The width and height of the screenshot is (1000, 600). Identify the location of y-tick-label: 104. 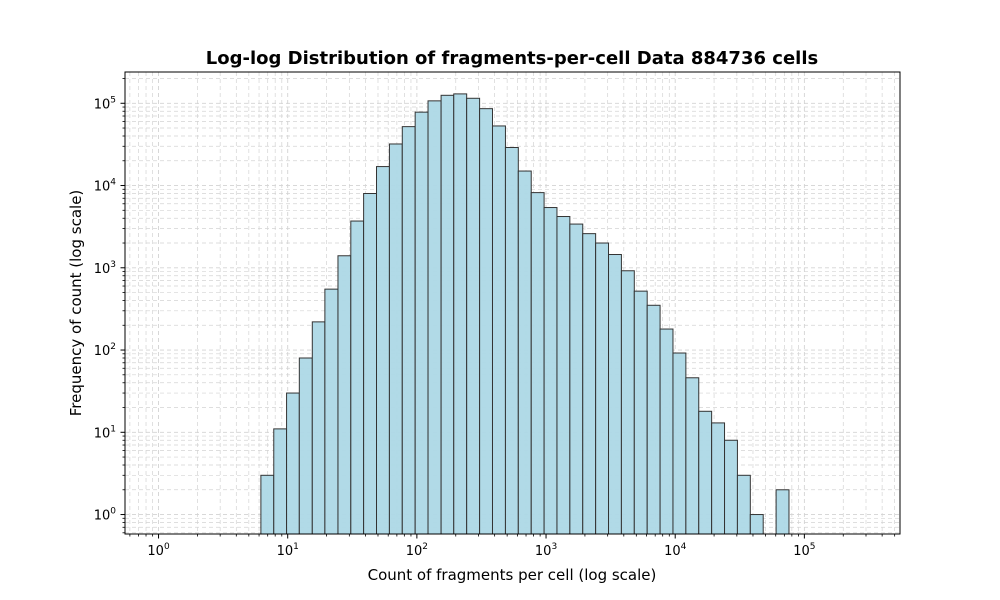
(105, 186).